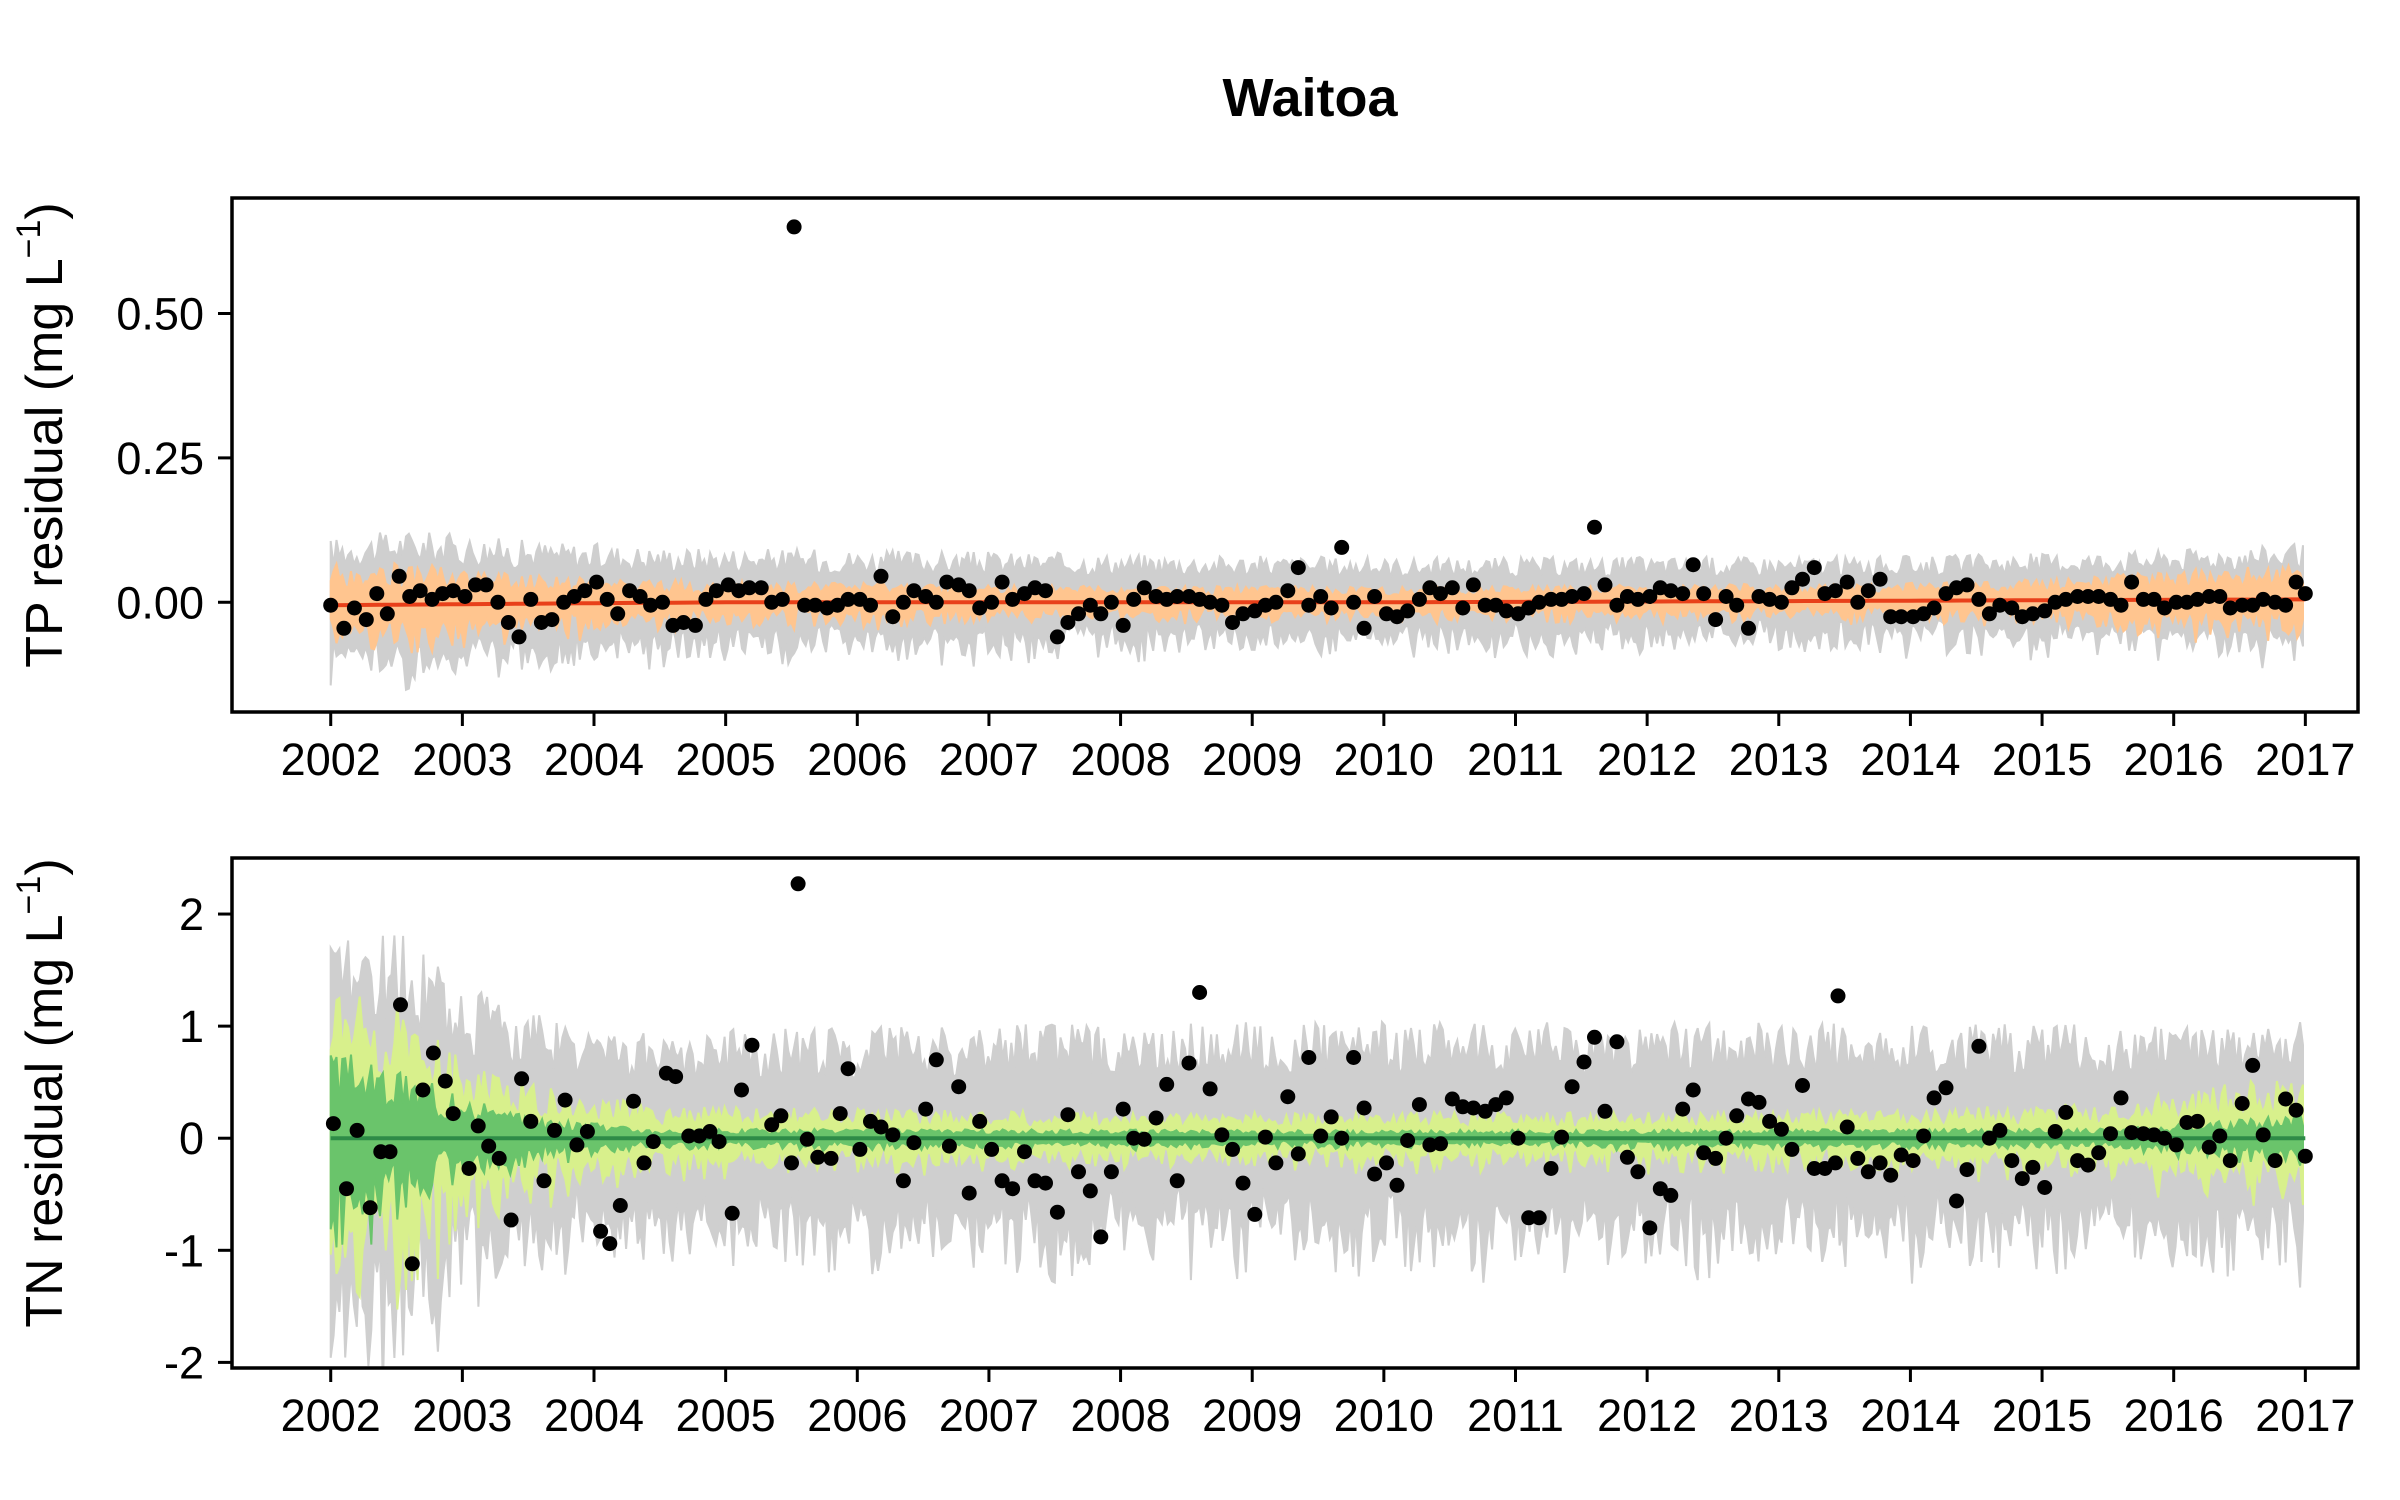 This screenshot has height=1500, width=2400. I want to click on tp-x-tick-label: 2003, so click(462, 759).